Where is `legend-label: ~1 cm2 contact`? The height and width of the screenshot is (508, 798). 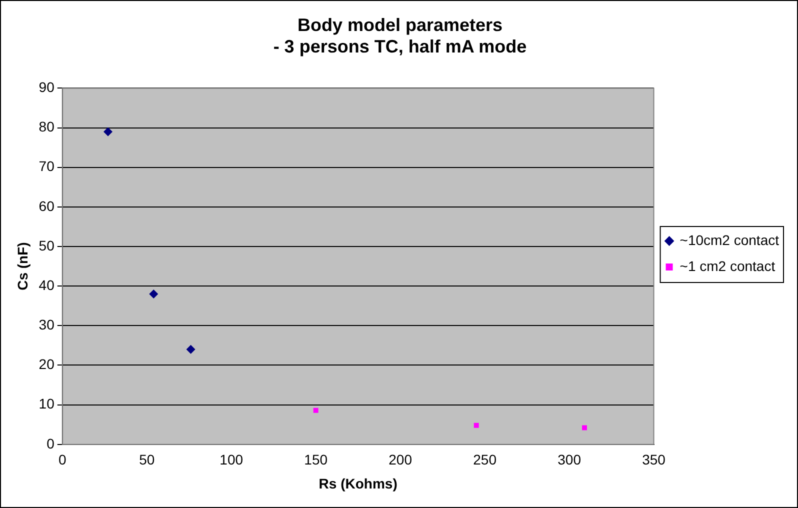
legend-label: ~1 cm2 contact is located at coordinates (728, 266).